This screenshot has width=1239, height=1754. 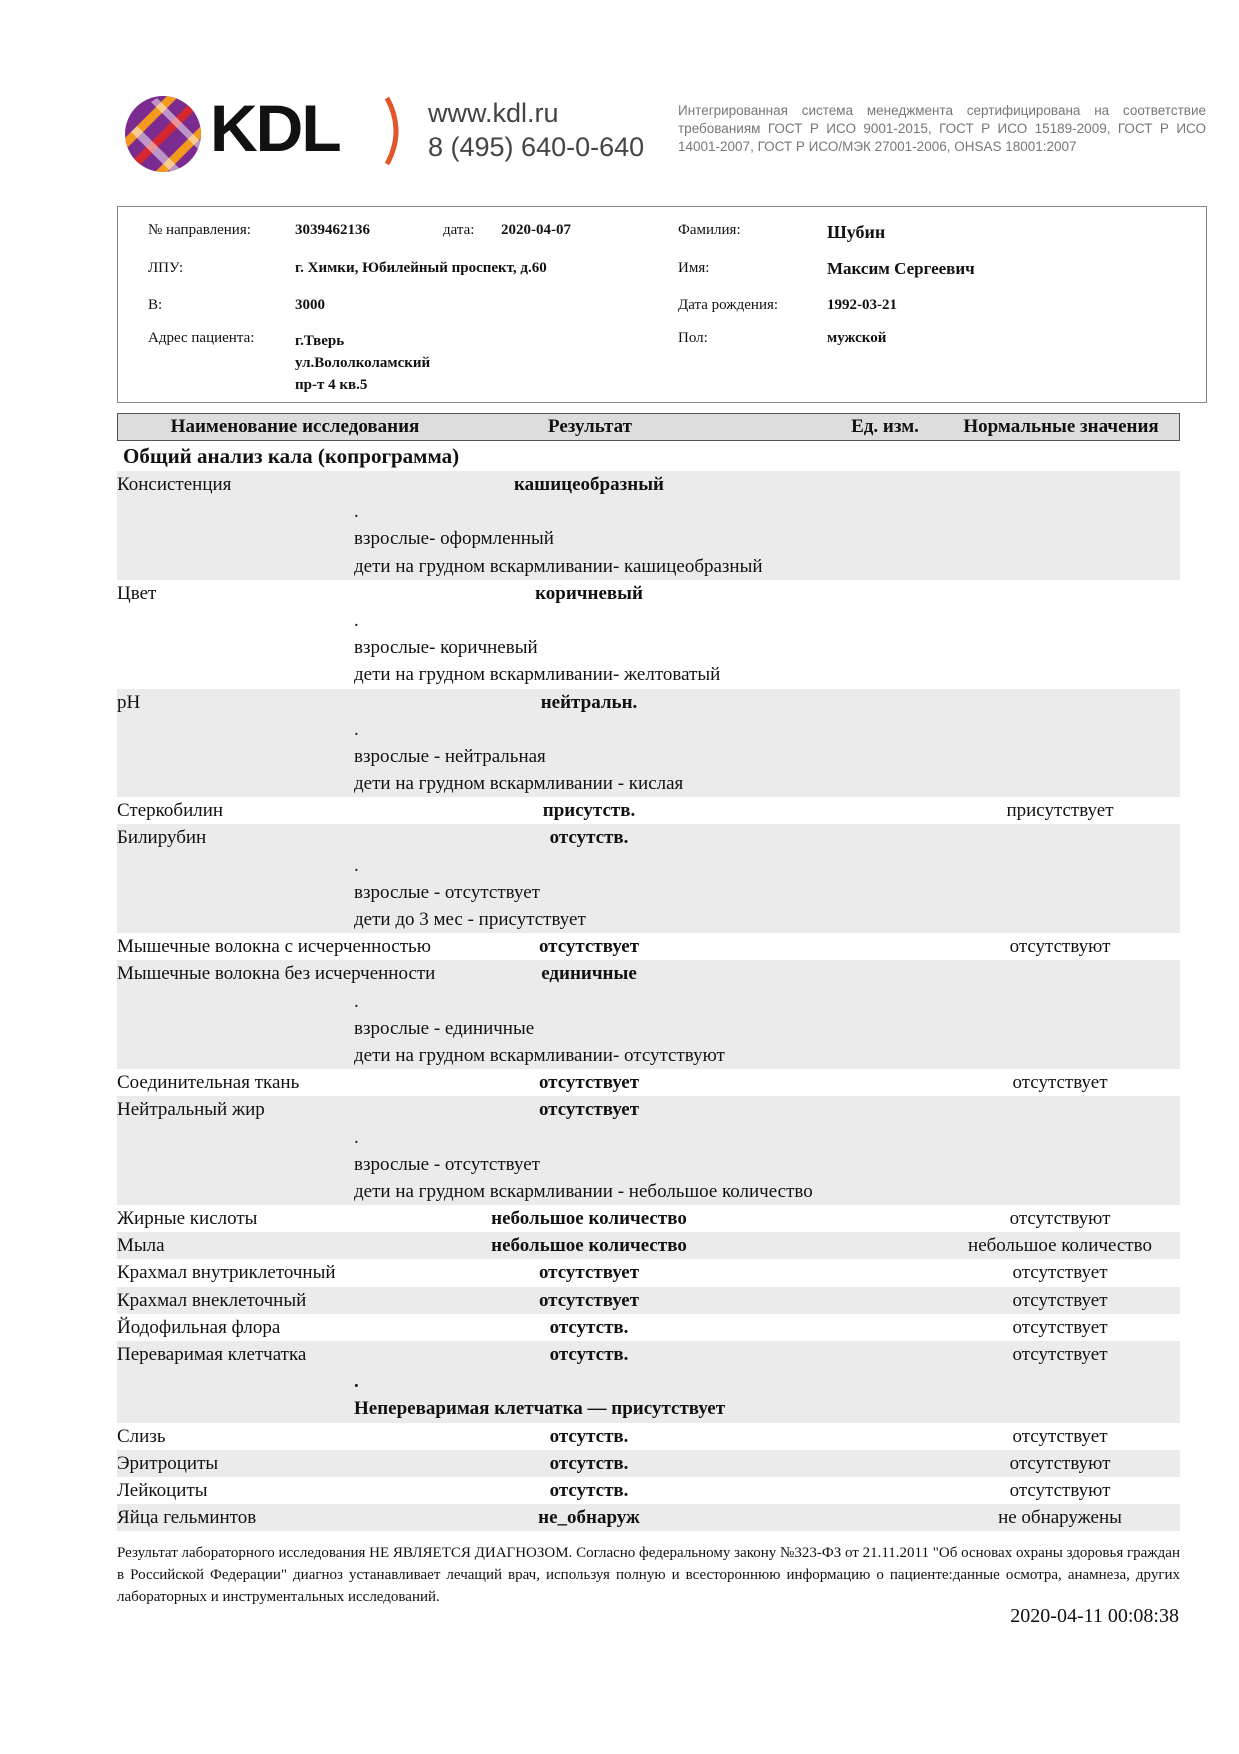 I want to click on address-label: Адрес пациента:, so click(x=201, y=338).